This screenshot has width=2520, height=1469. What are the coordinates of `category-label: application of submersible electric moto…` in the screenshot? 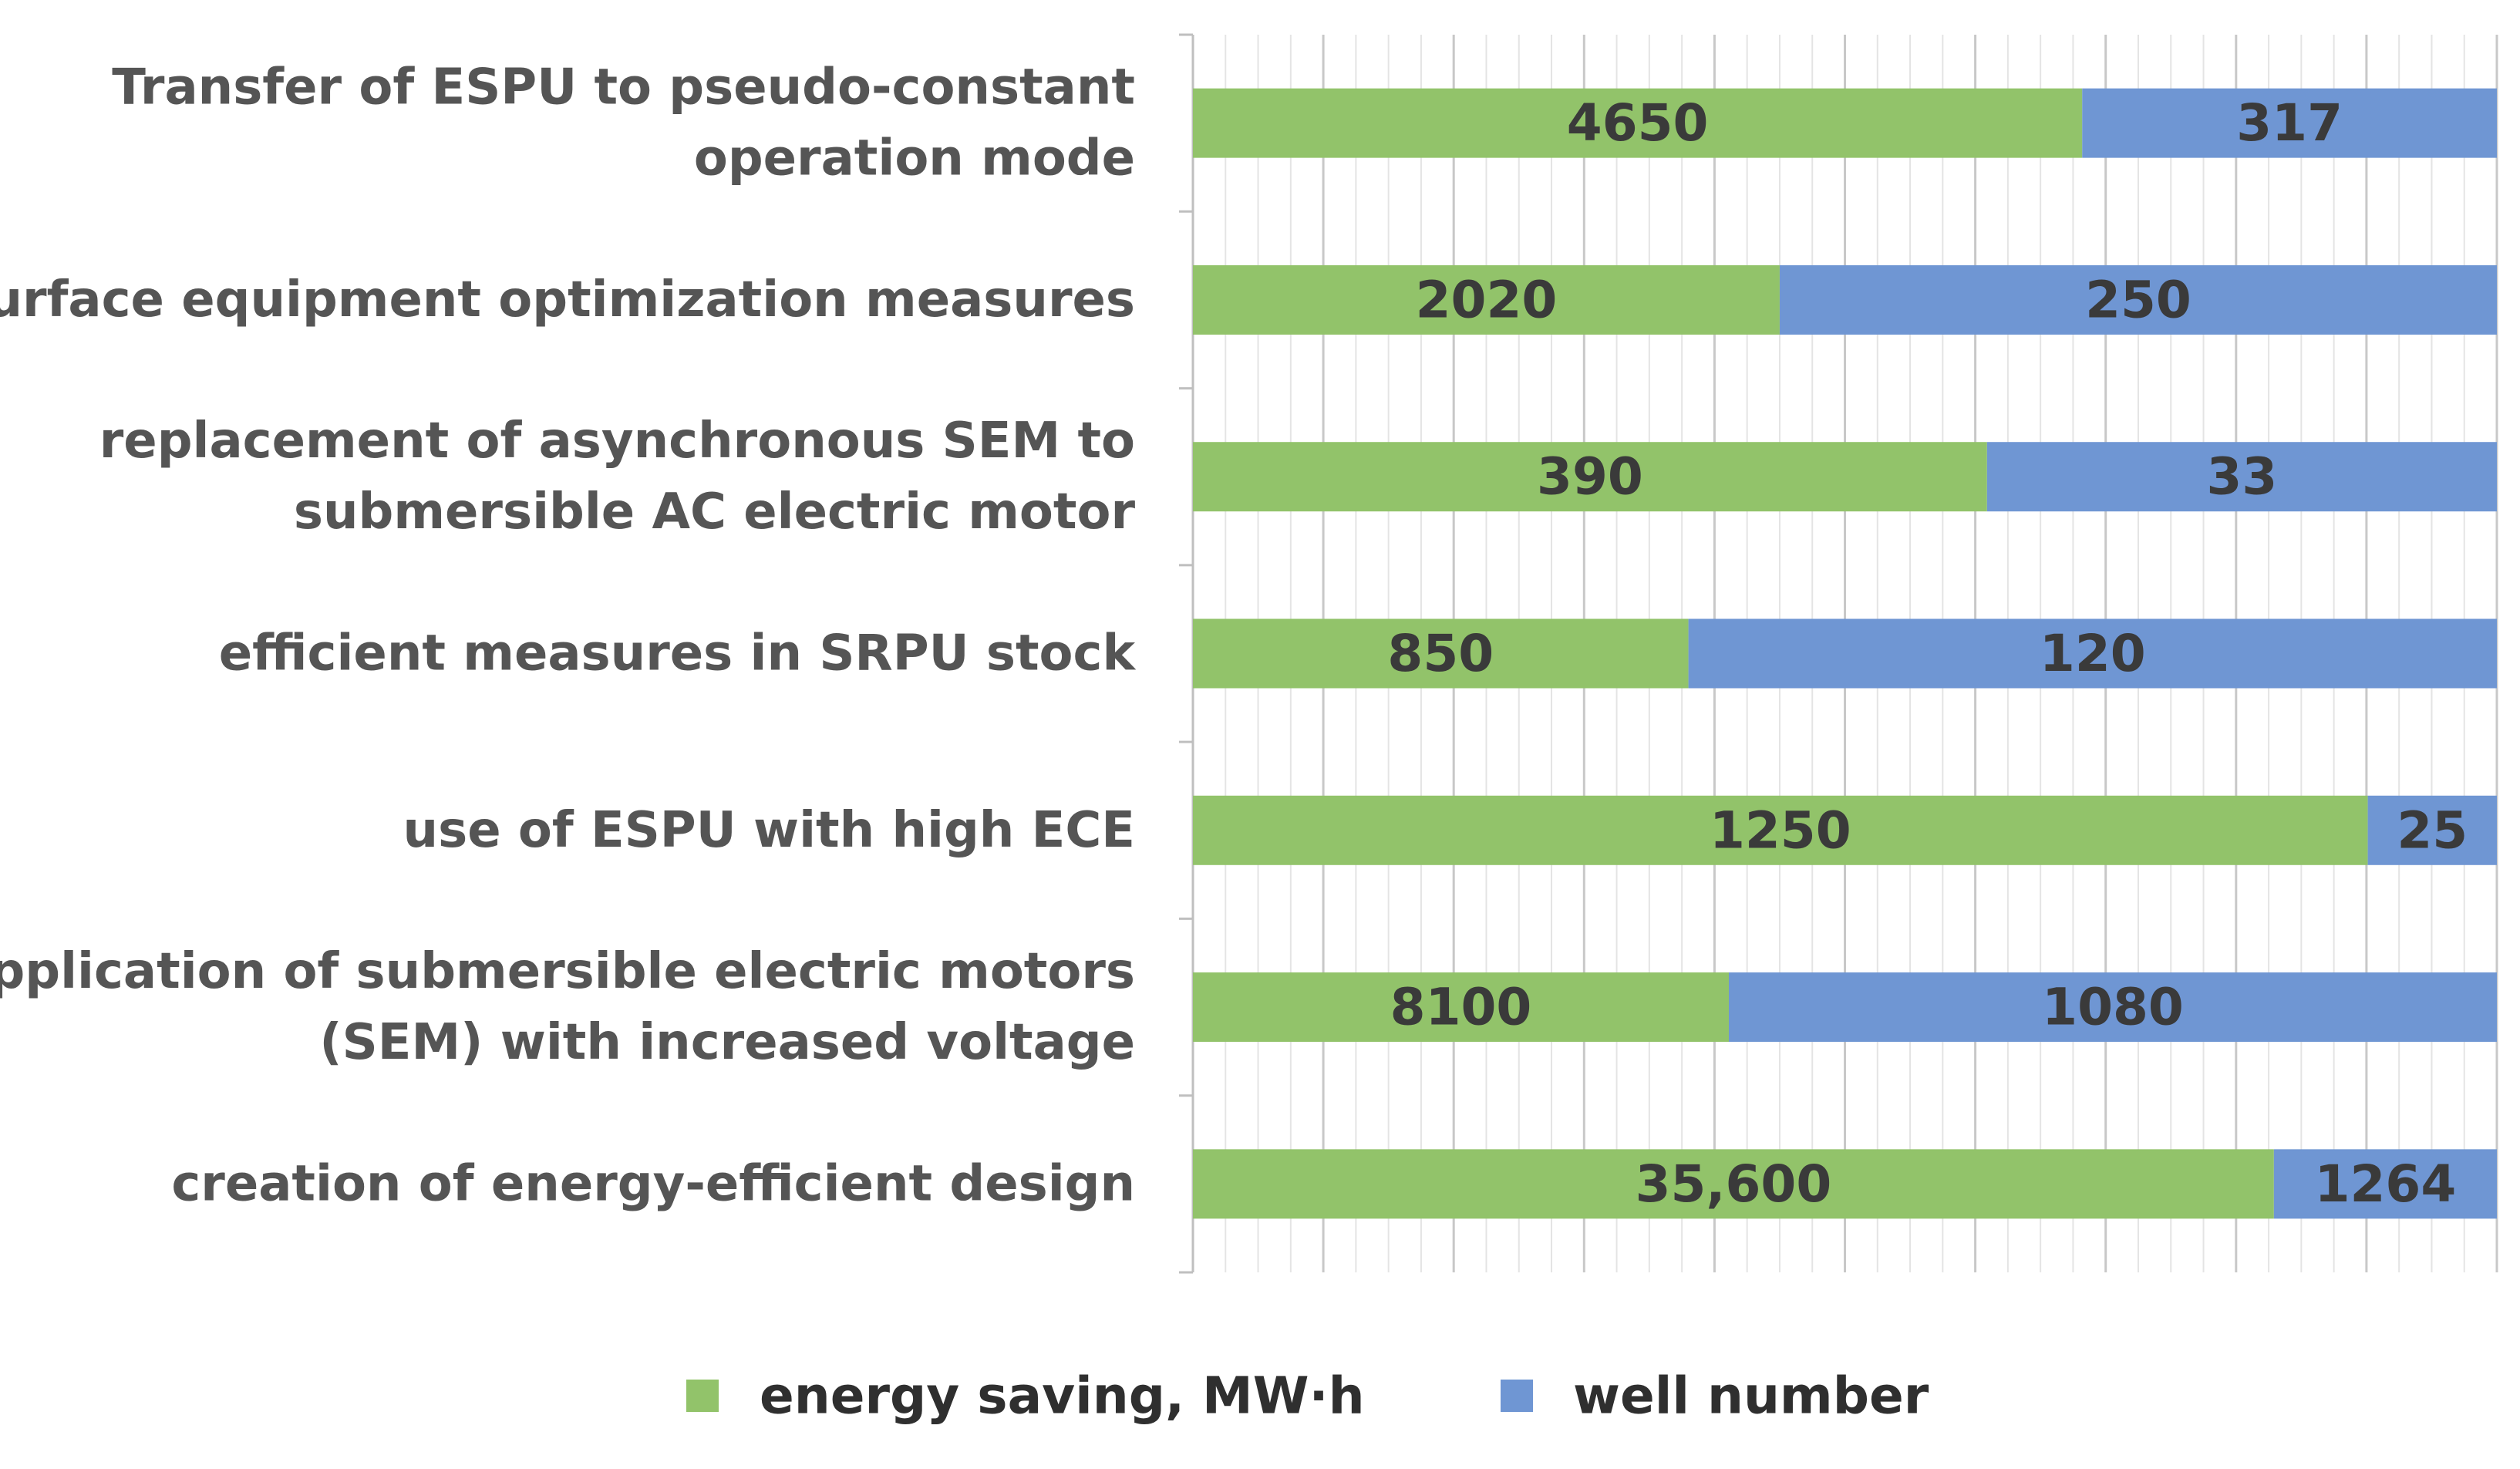 It's located at (567, 971).